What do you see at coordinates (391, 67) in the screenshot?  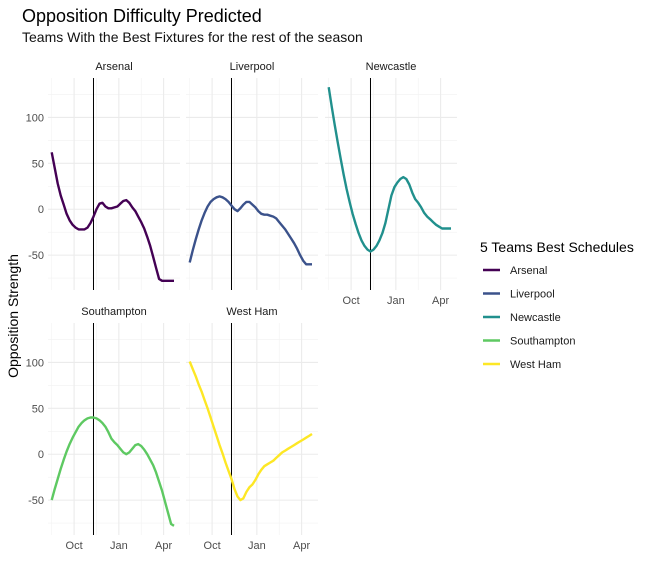 I see `panel-label-newcastle: Newcastle` at bounding box center [391, 67].